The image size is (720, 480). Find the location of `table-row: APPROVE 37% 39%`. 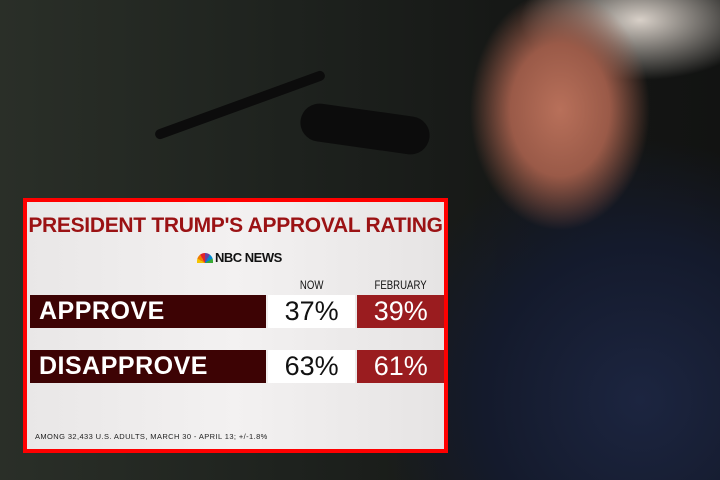

table-row: APPROVE 37% 39% is located at coordinates (237, 311).